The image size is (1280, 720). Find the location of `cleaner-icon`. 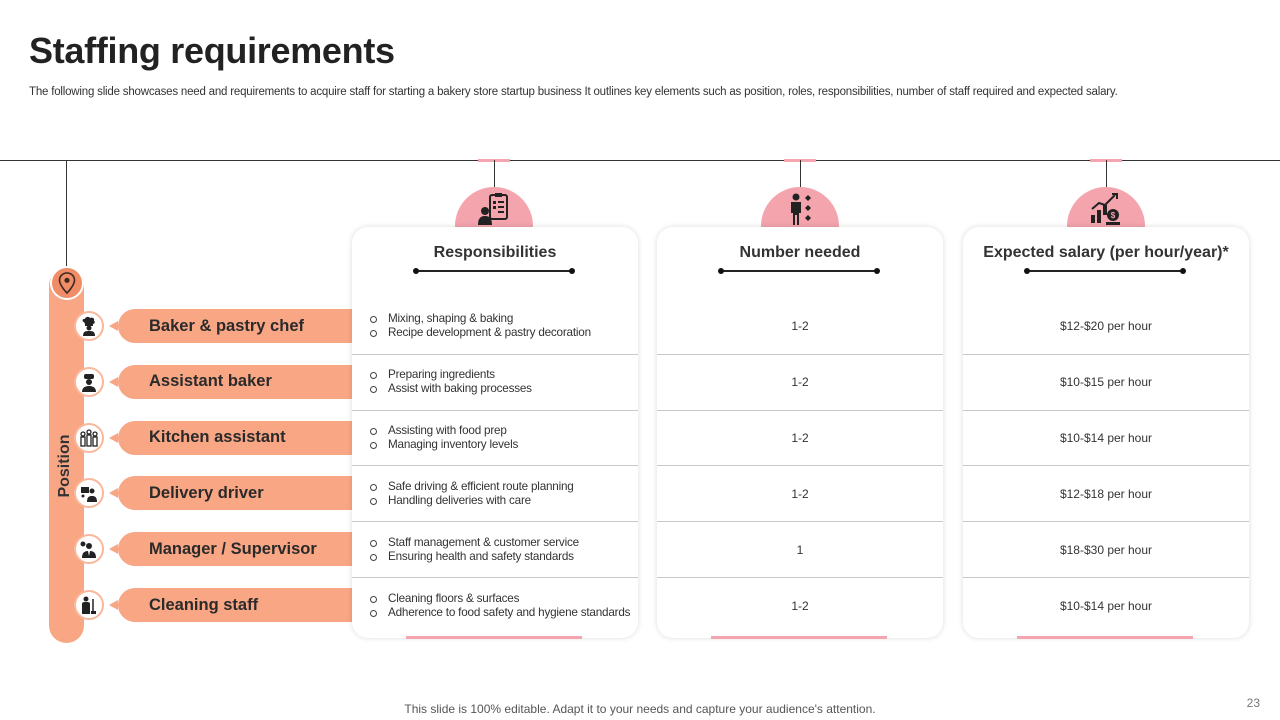

cleaner-icon is located at coordinates (89, 605).